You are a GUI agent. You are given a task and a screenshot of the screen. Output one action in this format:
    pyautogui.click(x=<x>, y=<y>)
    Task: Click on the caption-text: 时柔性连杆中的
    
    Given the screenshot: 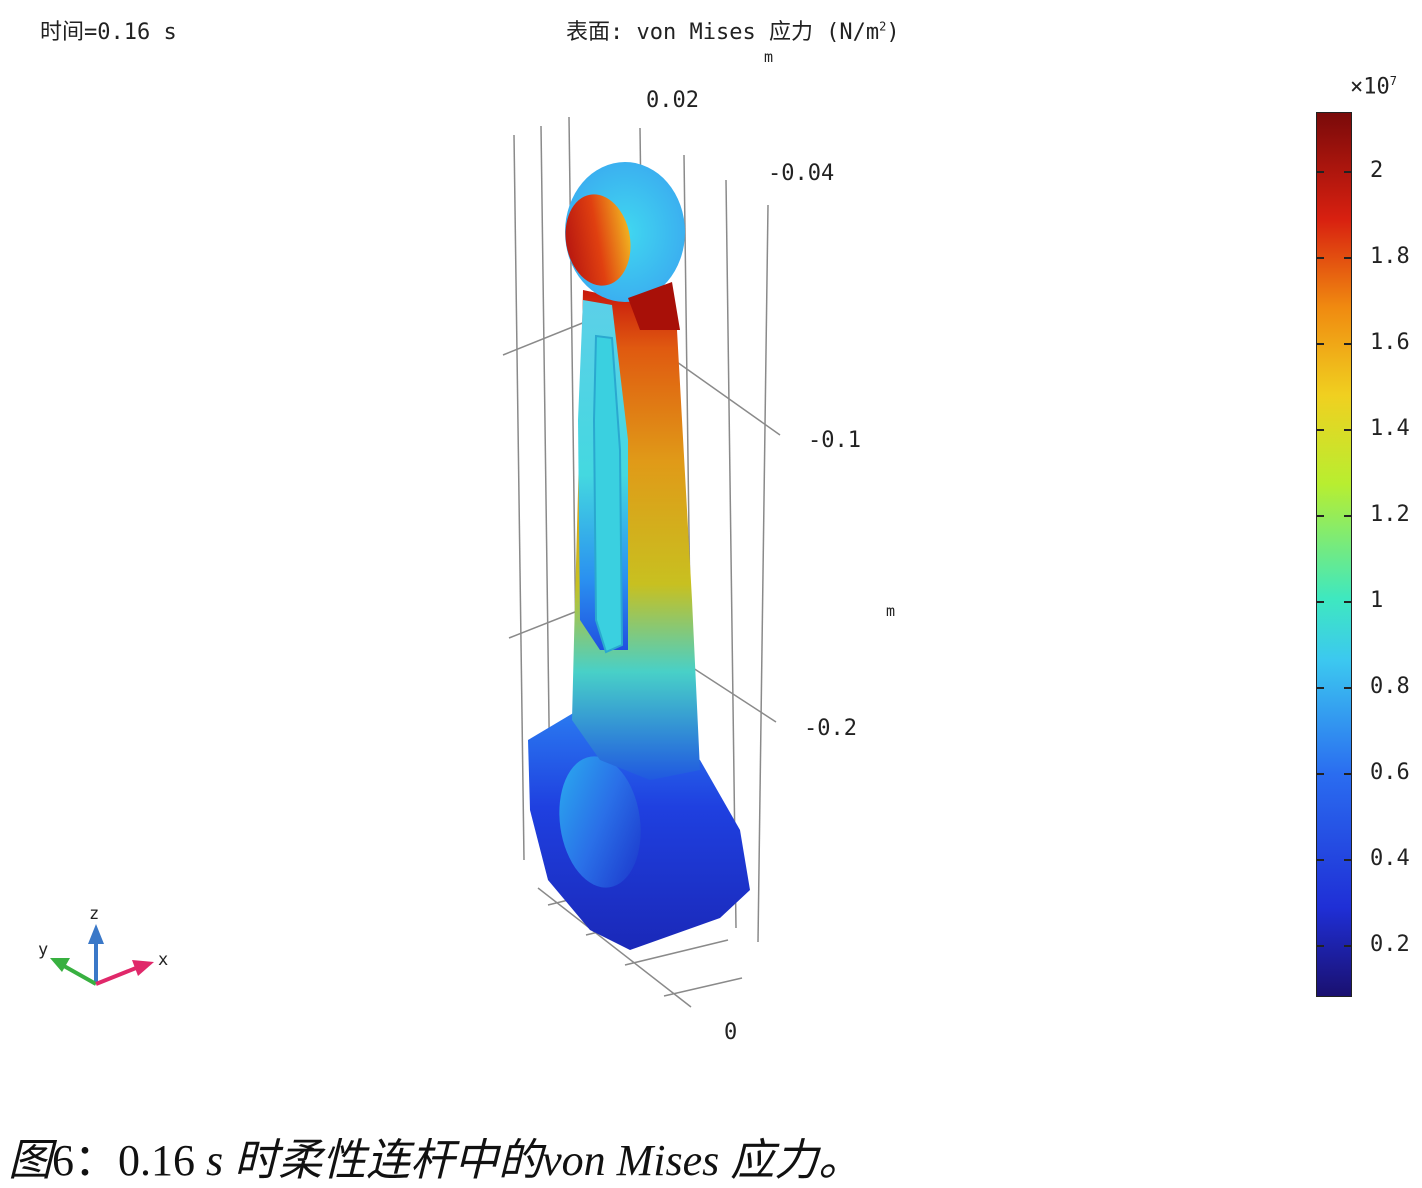 What is the action you would take?
    pyautogui.click(x=388, y=1160)
    